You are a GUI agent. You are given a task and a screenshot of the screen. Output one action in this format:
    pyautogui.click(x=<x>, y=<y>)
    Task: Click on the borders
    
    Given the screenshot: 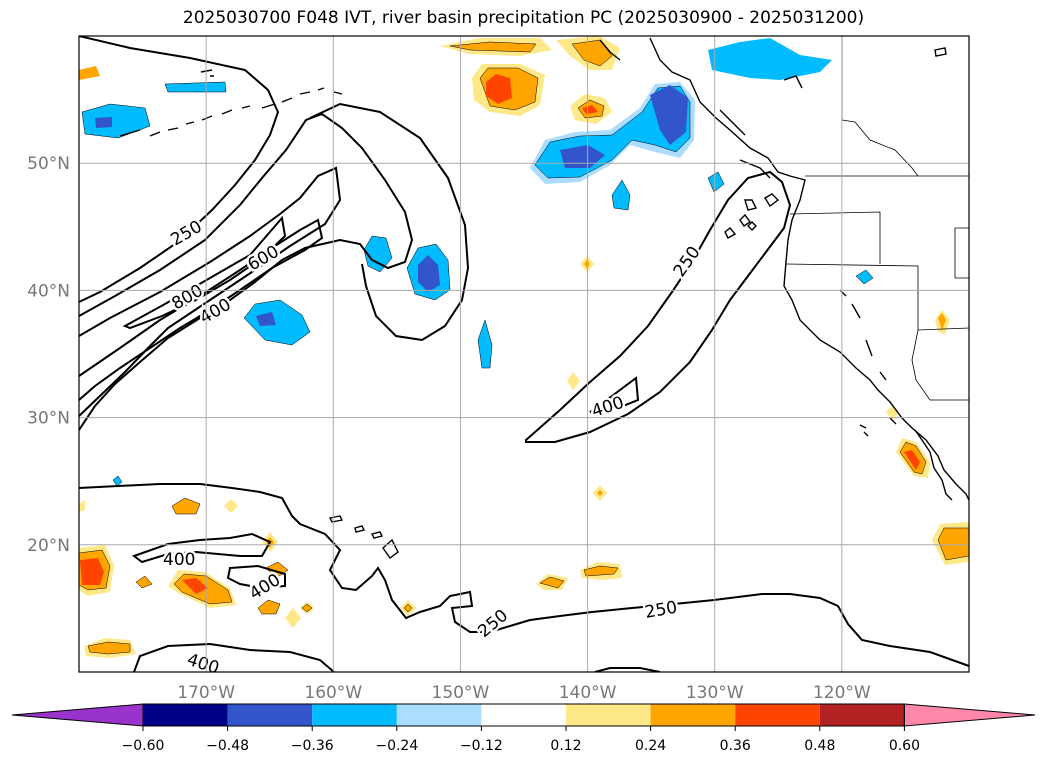 What is the action you would take?
    pyautogui.click(x=877, y=218)
    